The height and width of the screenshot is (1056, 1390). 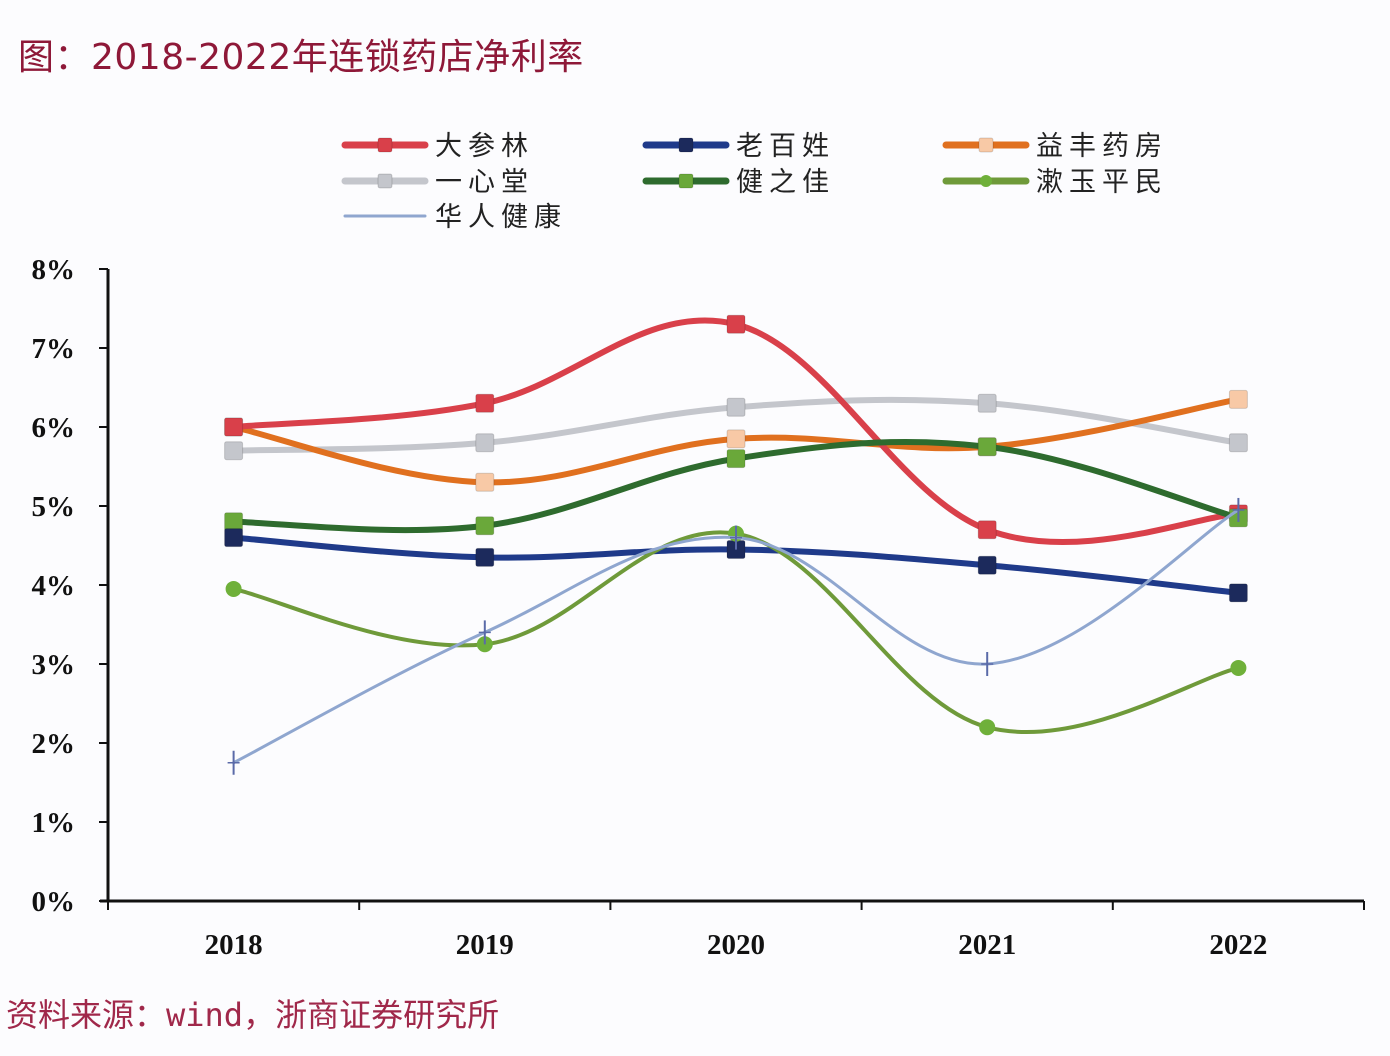 What do you see at coordinates (54, 823) in the screenshot?
I see `y-tick-label: 1%` at bounding box center [54, 823].